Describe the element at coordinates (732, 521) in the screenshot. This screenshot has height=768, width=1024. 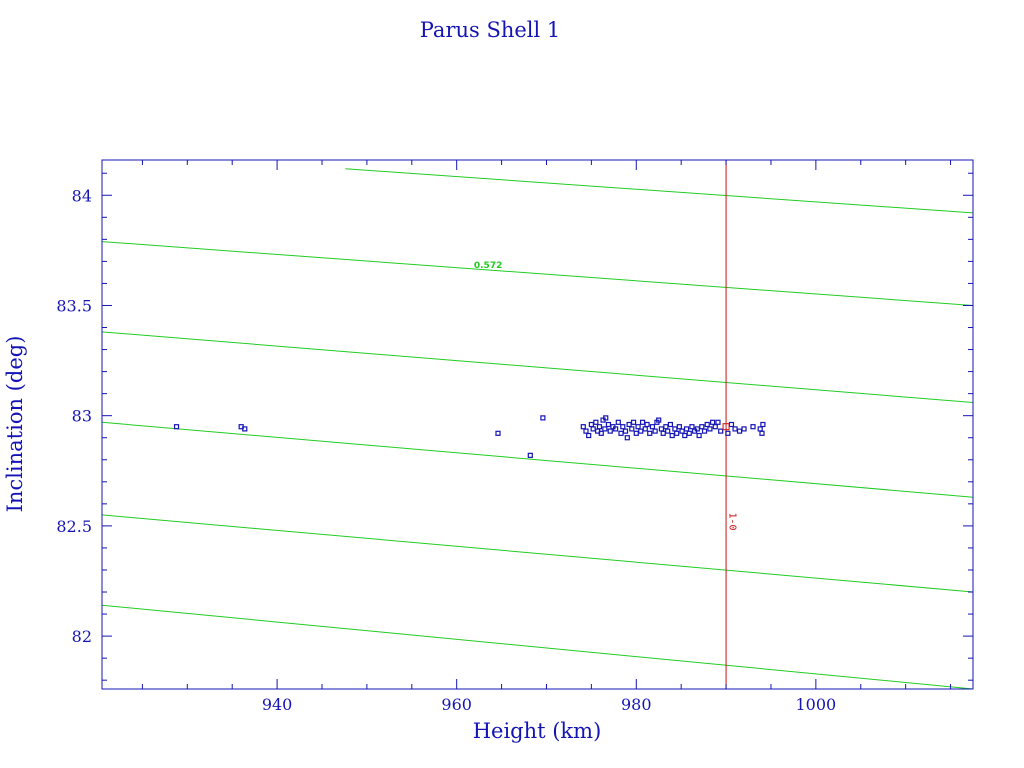
I see `reference-line-label: 1-0` at that location.